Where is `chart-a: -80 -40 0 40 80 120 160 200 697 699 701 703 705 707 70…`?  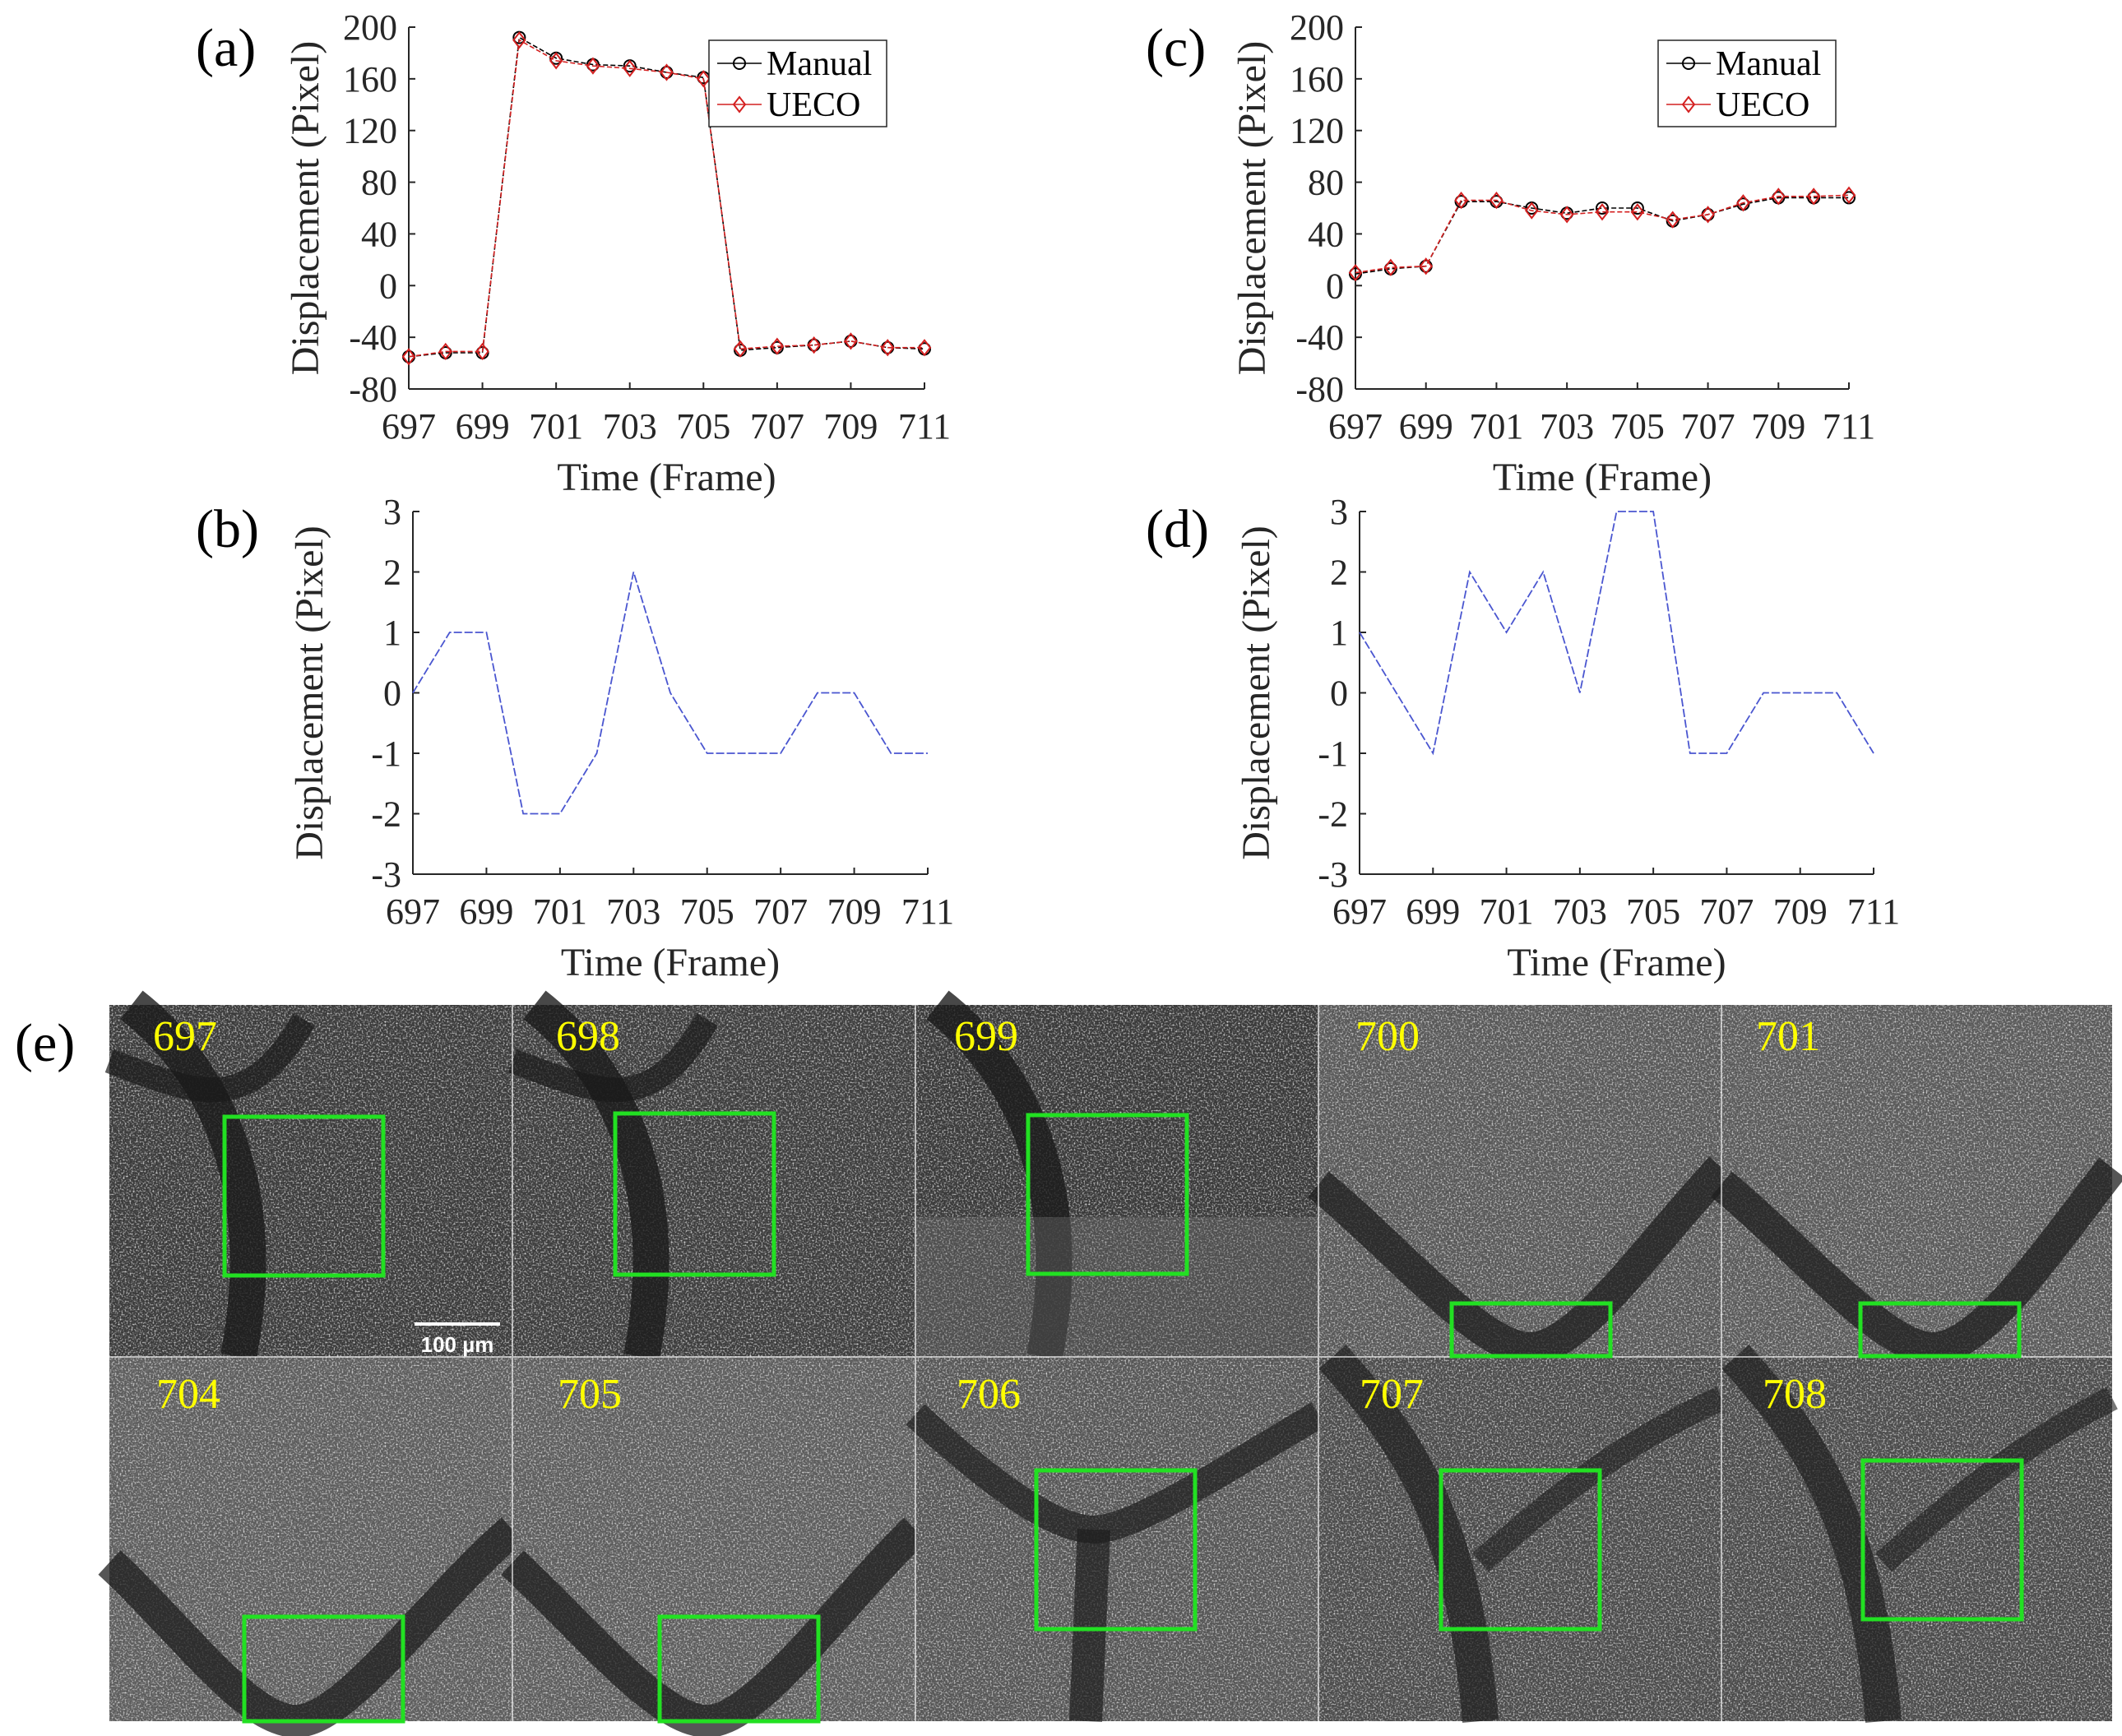 chart-a: -80 -40 0 40 80 120 160 200 697 699 701 703 705 707 70… is located at coordinates (617, 253).